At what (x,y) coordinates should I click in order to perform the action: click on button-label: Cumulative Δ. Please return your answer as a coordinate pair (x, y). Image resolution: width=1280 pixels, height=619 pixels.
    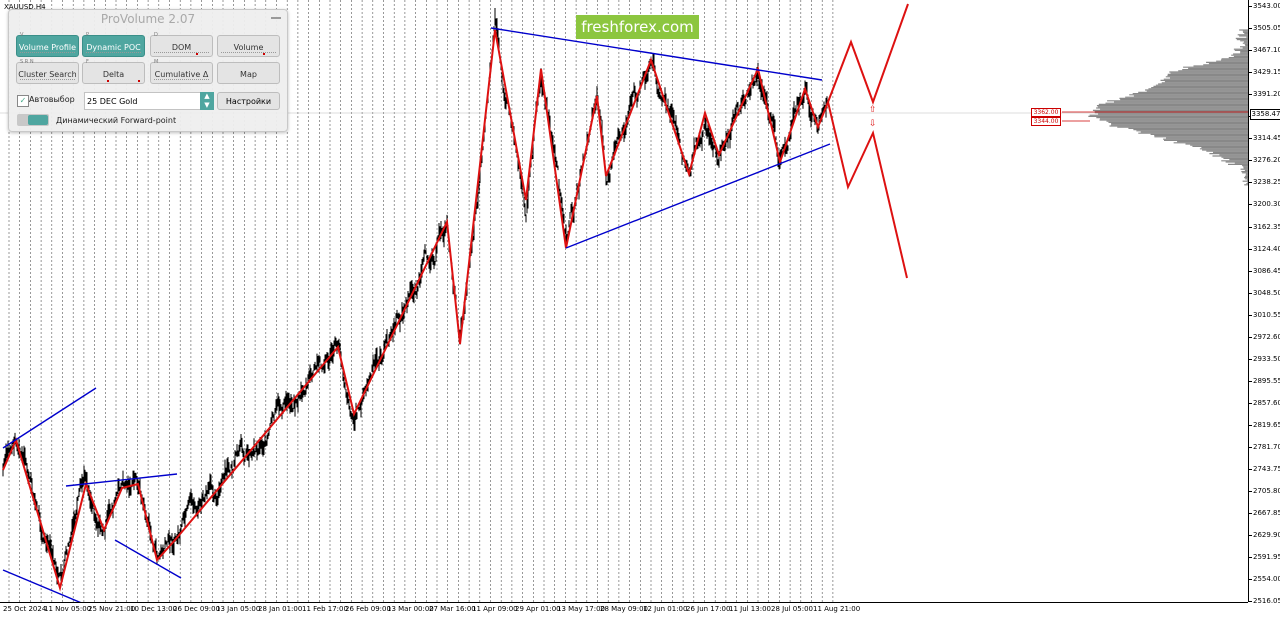
    Looking at the image, I should click on (181, 74).